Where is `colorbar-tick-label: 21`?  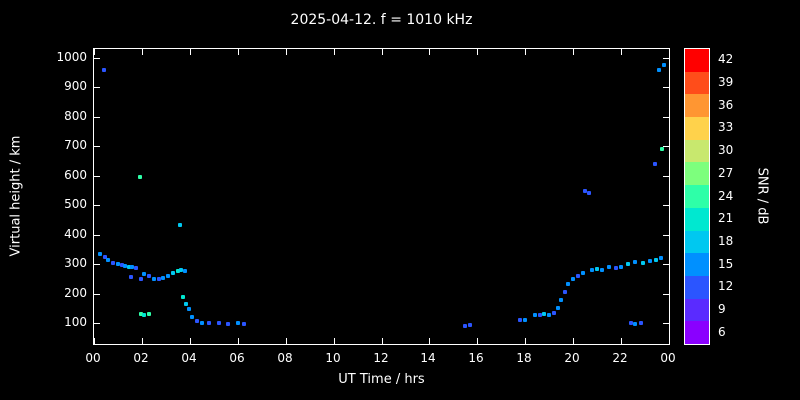 colorbar-tick-label: 21 is located at coordinates (726, 218).